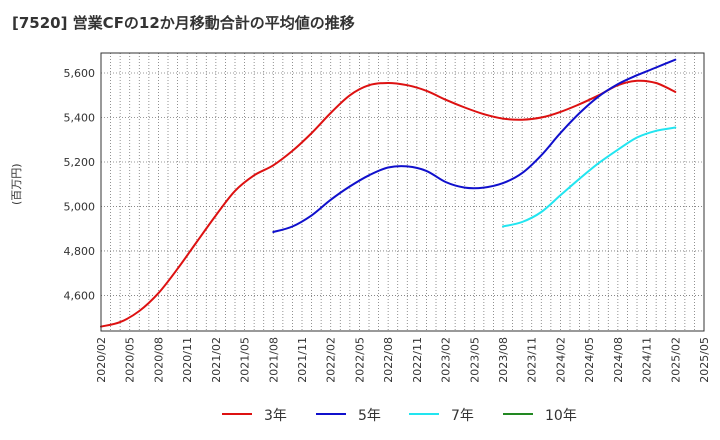 The width and height of the screenshot is (720, 440). Describe the element at coordinates (503, 360) in the screenshot. I see `x-tick-label: 2023/08` at that location.